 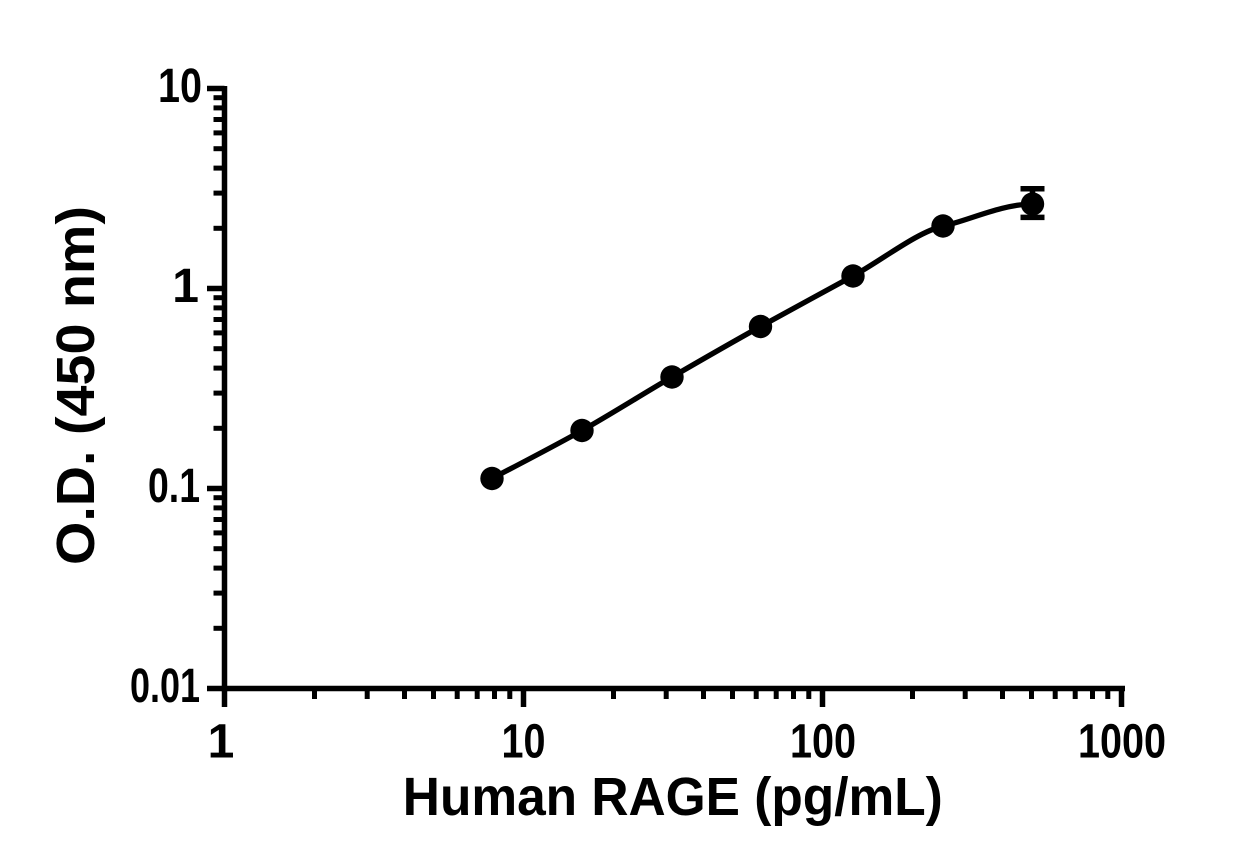 What do you see at coordinates (1122, 742) in the screenshot?
I see `svg-text: 1000` at bounding box center [1122, 742].